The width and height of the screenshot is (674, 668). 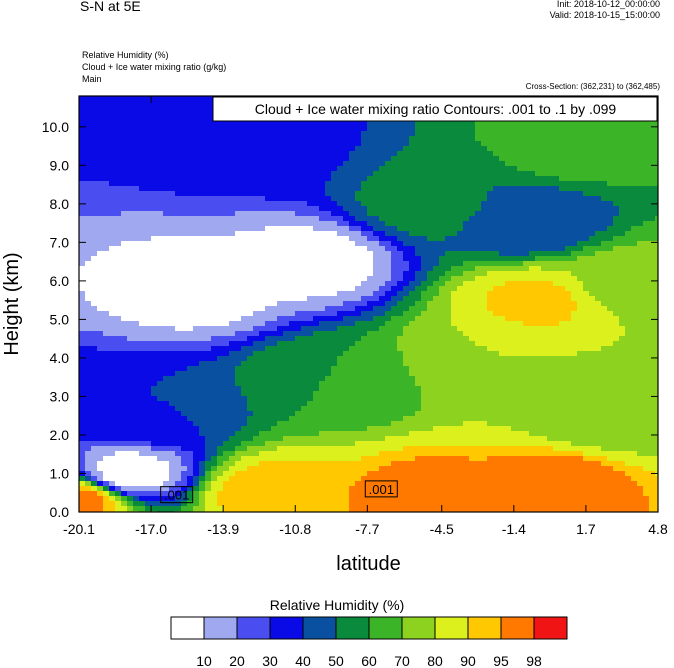 I want to click on field-label-rh: Relative Humidity (%), so click(x=125, y=55).